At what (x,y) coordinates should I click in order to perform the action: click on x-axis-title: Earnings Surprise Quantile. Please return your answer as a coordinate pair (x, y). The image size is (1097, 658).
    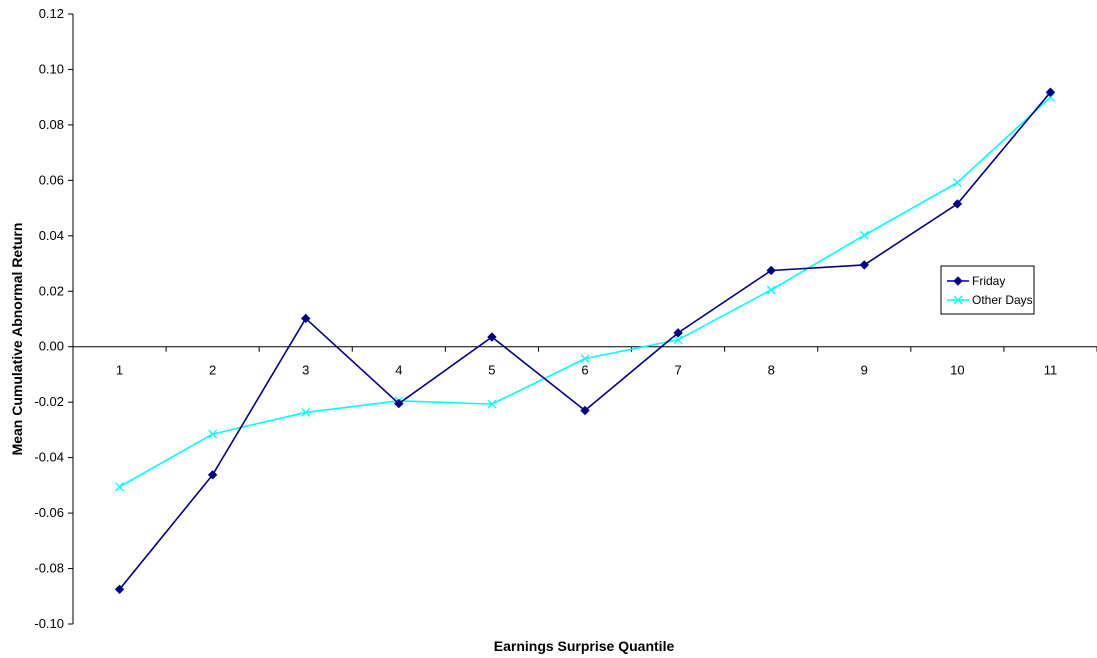
    Looking at the image, I should click on (584, 646).